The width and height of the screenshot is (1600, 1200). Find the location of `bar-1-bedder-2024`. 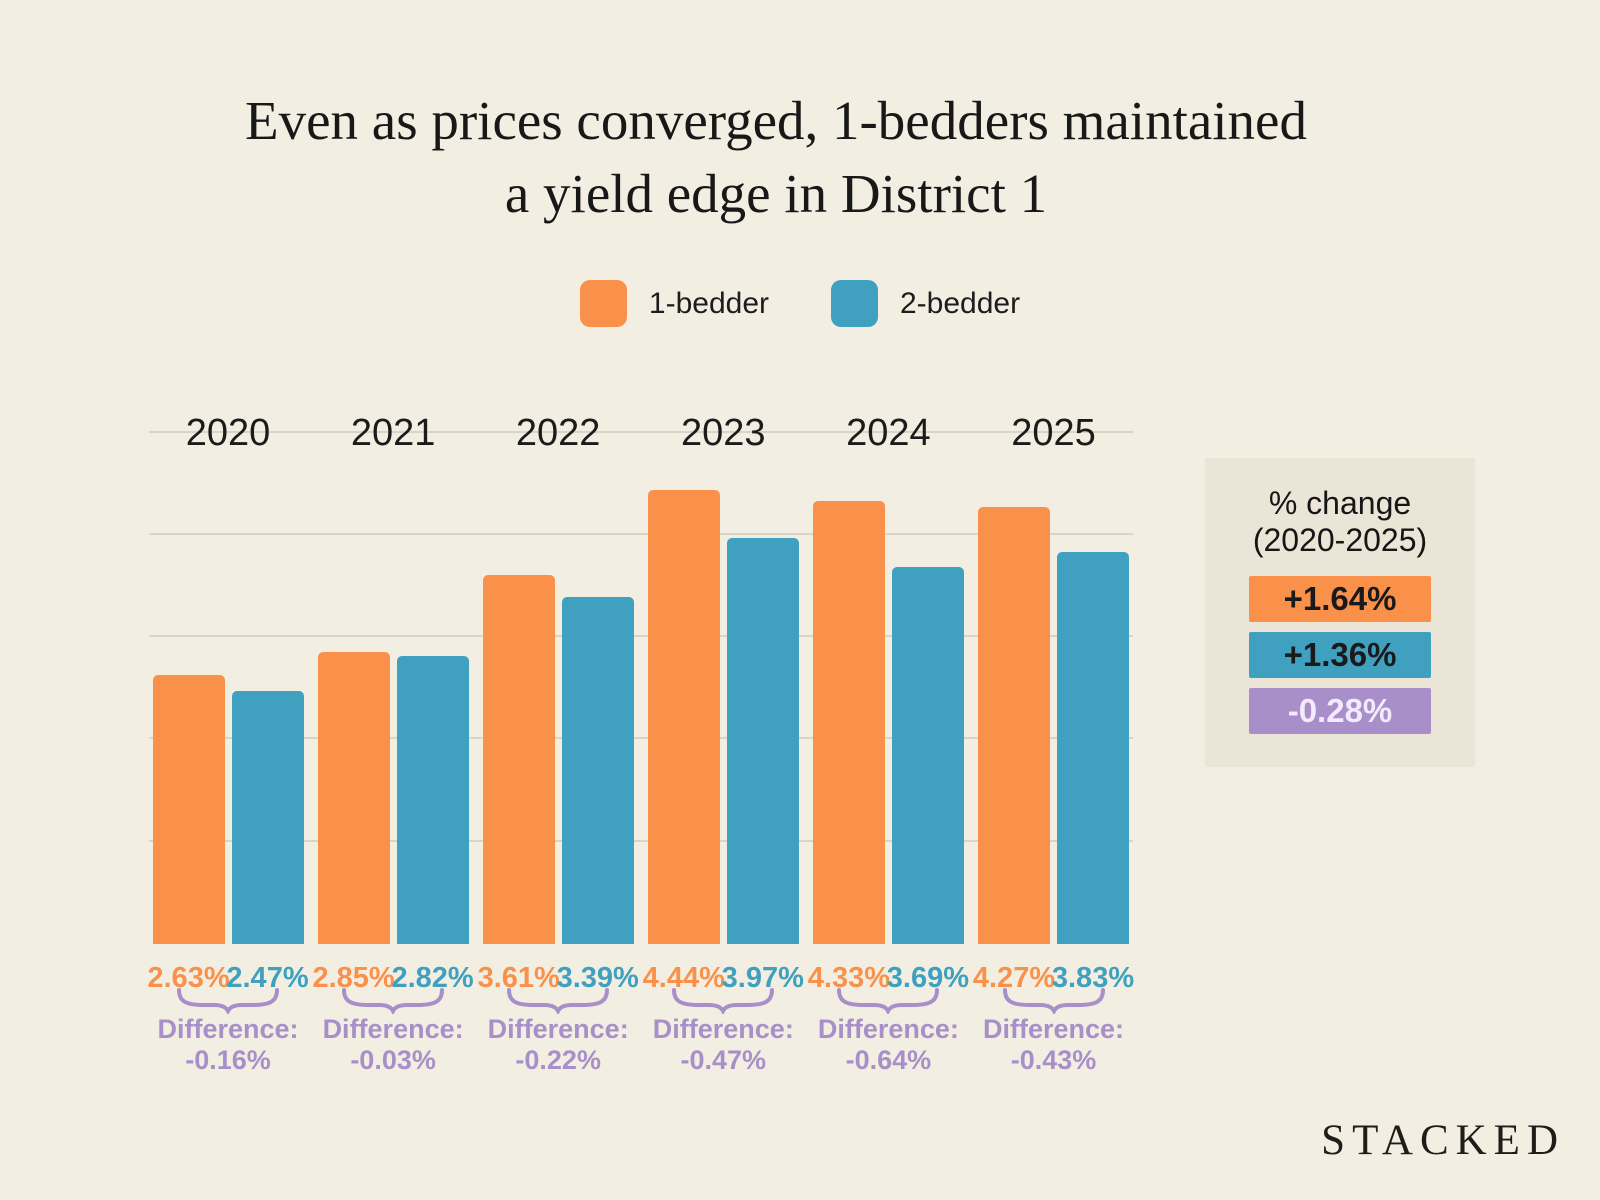

bar-1-bedder-2024 is located at coordinates (848, 722).